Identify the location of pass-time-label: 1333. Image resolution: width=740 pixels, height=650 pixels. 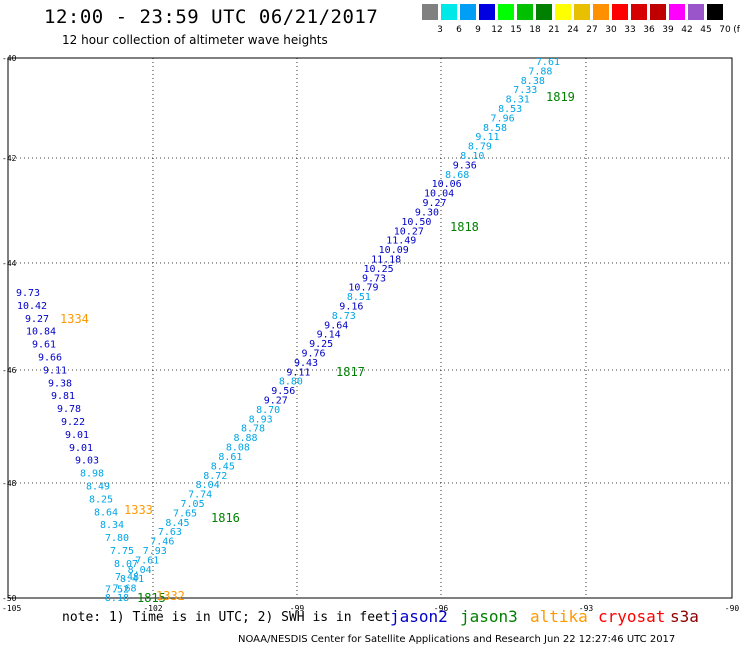
(138, 510).